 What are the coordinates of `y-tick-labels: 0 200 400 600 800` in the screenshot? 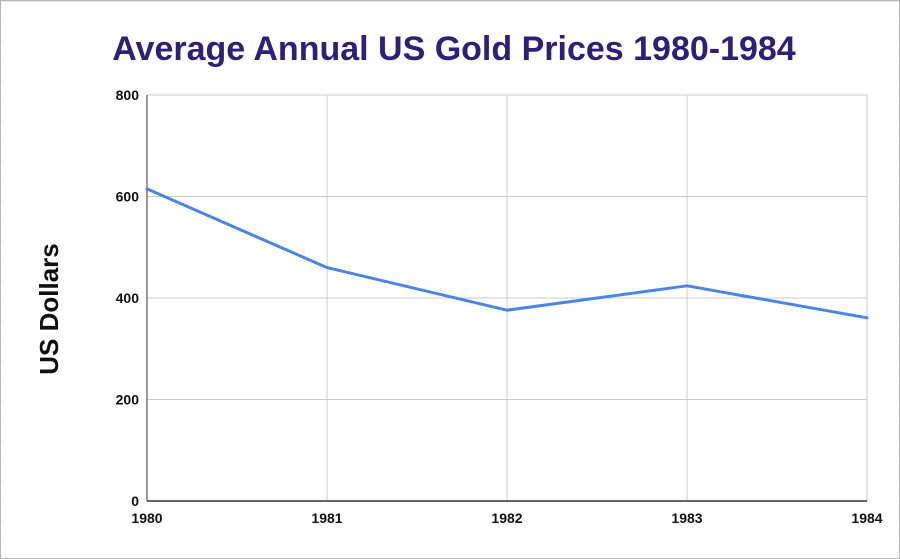 It's located at (128, 298).